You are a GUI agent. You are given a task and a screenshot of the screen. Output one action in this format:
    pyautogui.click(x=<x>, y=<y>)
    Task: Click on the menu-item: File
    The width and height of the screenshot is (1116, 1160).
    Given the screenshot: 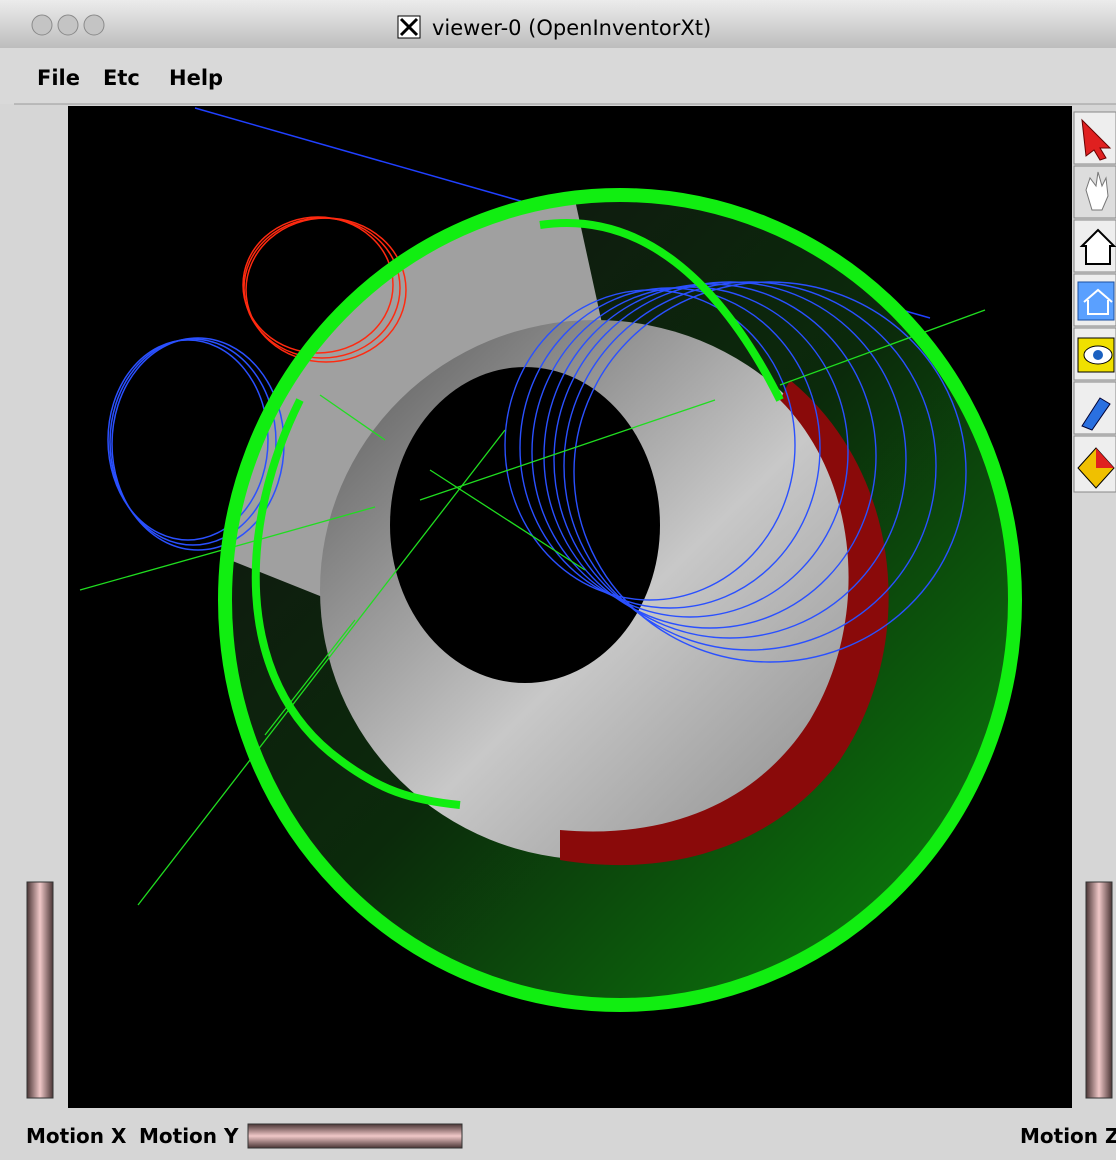 What is the action you would take?
    pyautogui.click(x=58, y=78)
    